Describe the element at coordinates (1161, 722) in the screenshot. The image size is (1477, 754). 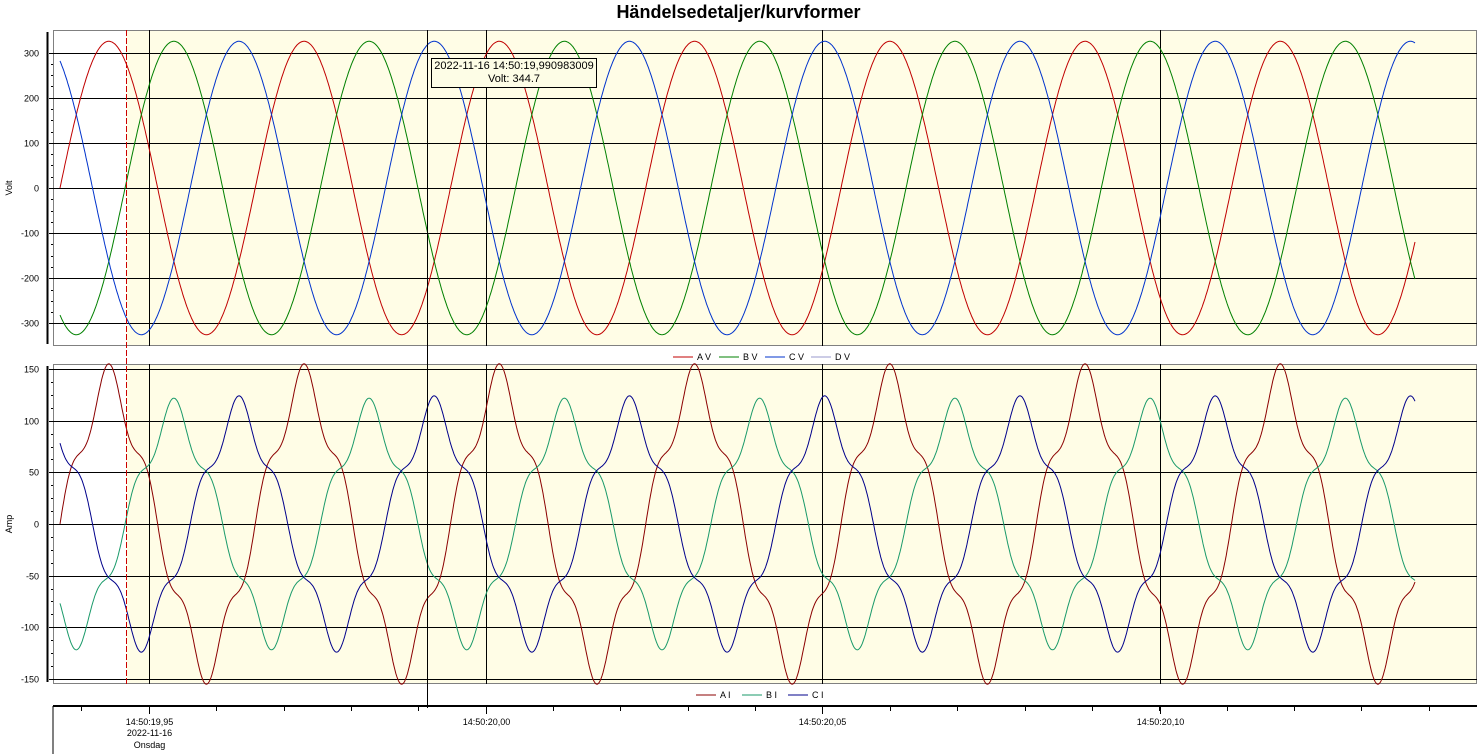
I see `time-tick-label: 14:50:20,10` at that location.